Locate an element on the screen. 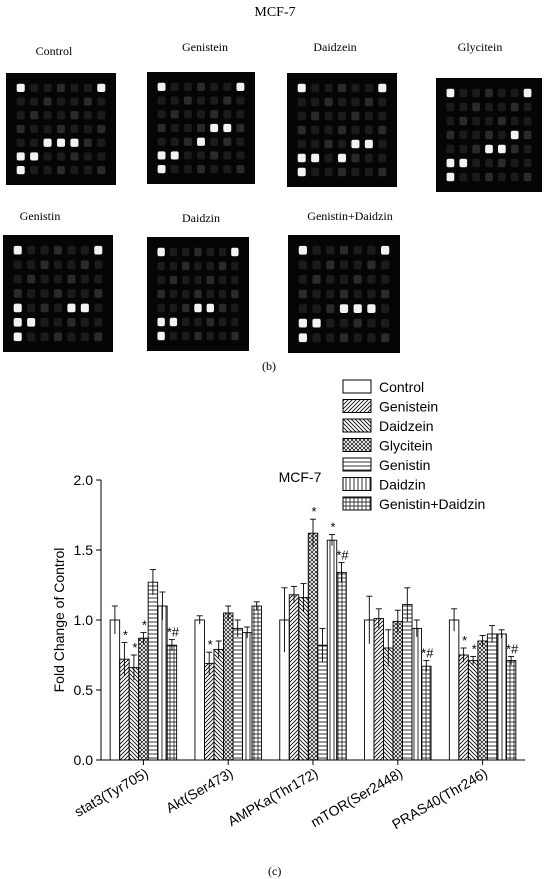  legend-label: Daidzein is located at coordinates (406, 426).